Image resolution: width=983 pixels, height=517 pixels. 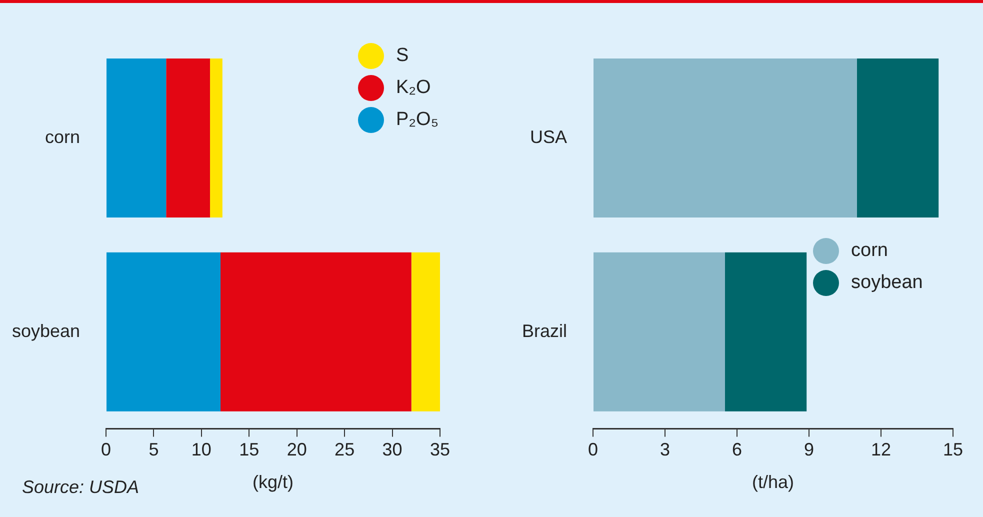 What do you see at coordinates (153, 450) in the screenshot?
I see `x-tick-label: 5` at bounding box center [153, 450].